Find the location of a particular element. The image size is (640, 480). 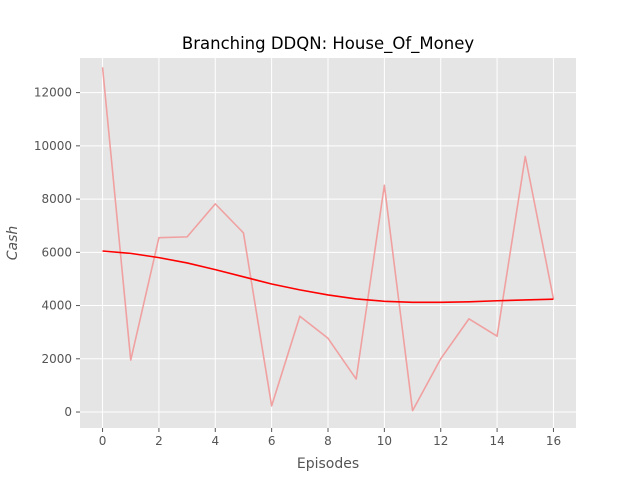

x-tick-label: 12 is located at coordinates (440, 441).